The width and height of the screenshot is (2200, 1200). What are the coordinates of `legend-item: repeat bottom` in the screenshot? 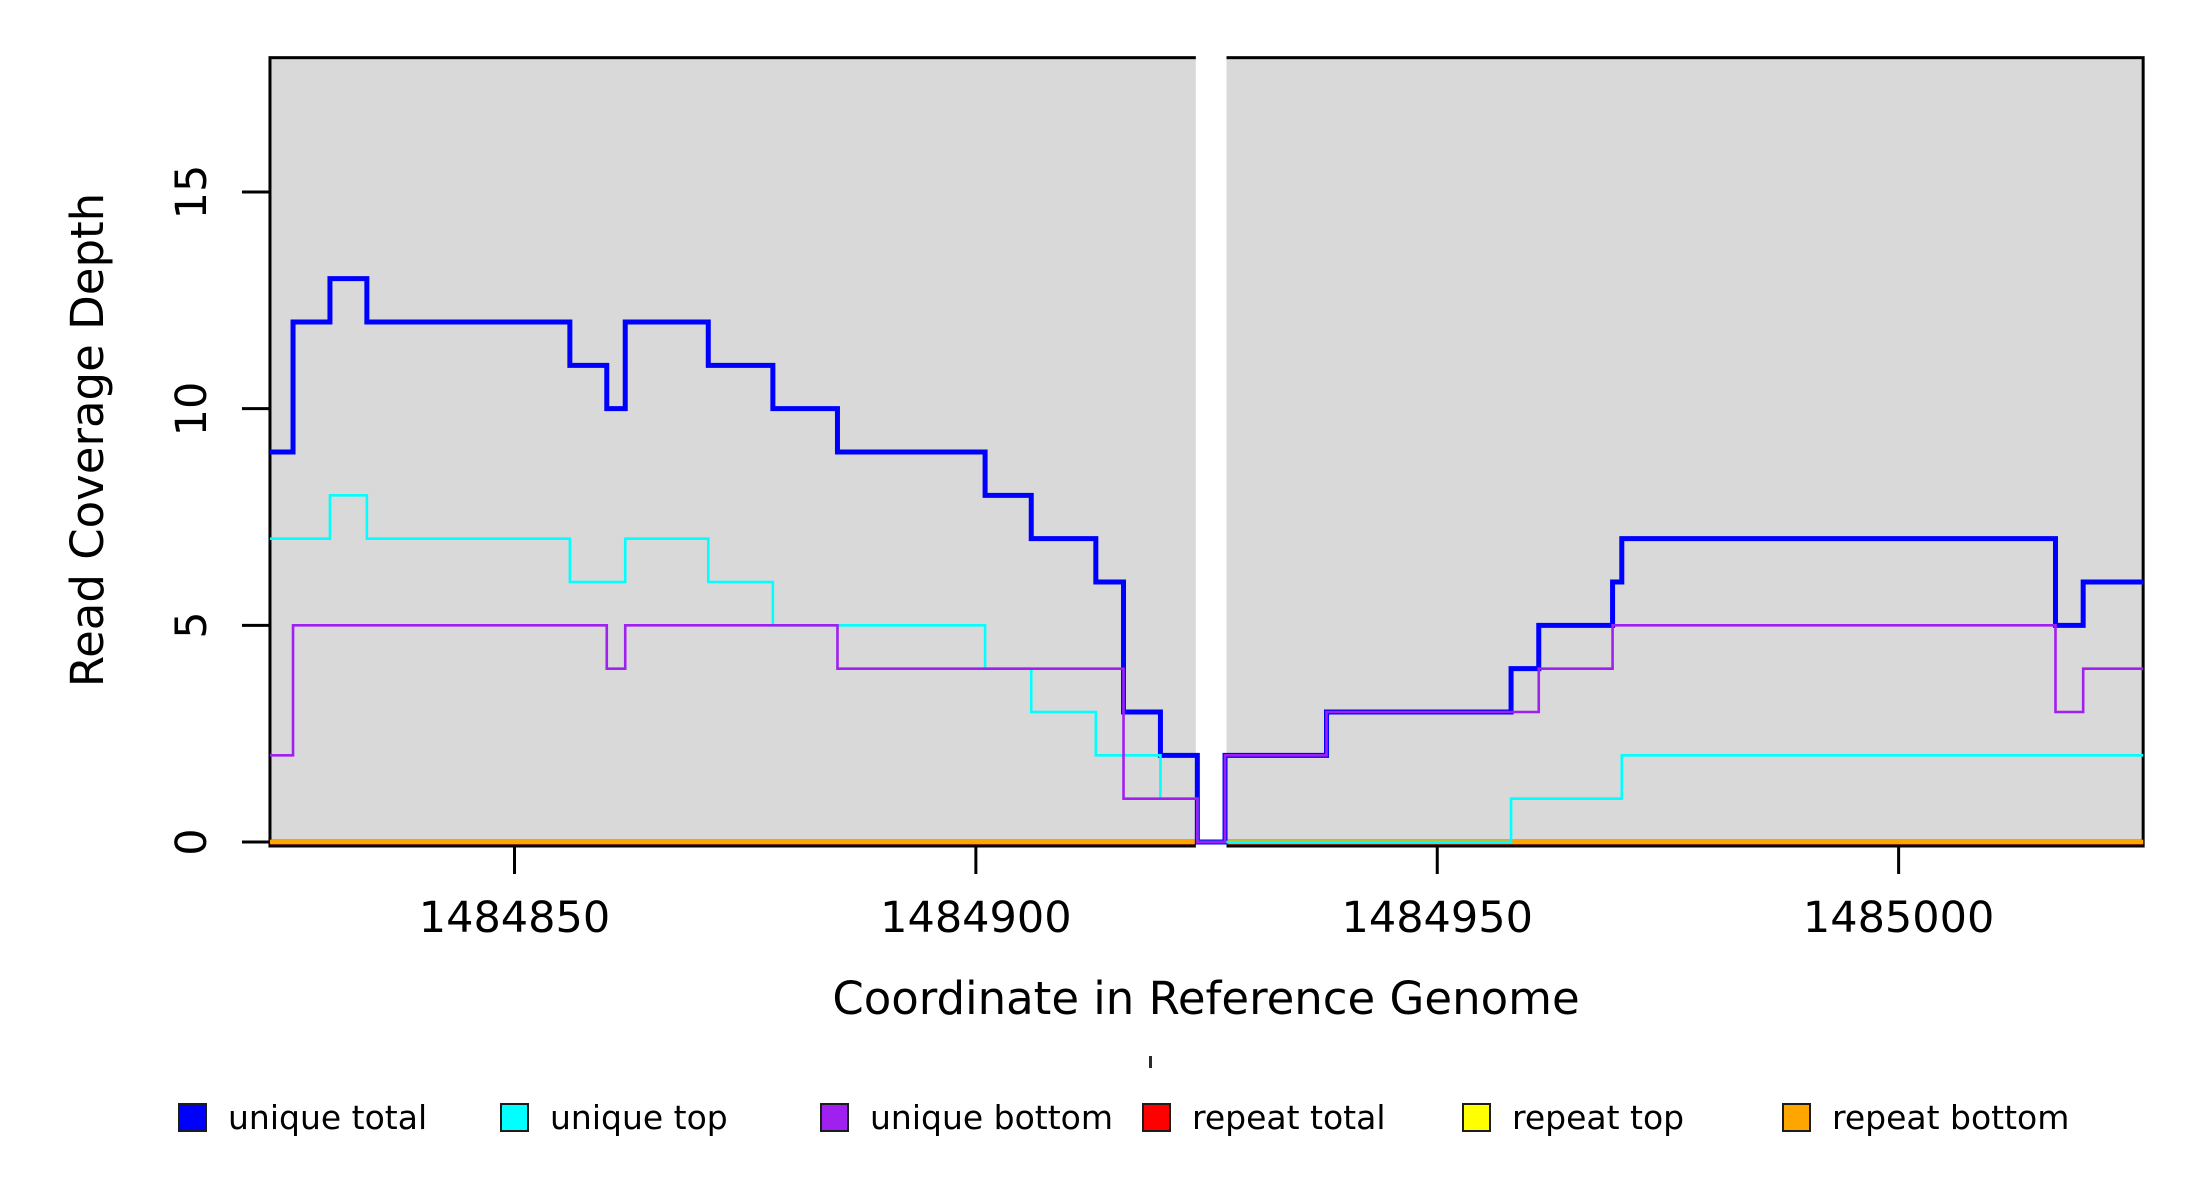 It's located at (1925, 1117).